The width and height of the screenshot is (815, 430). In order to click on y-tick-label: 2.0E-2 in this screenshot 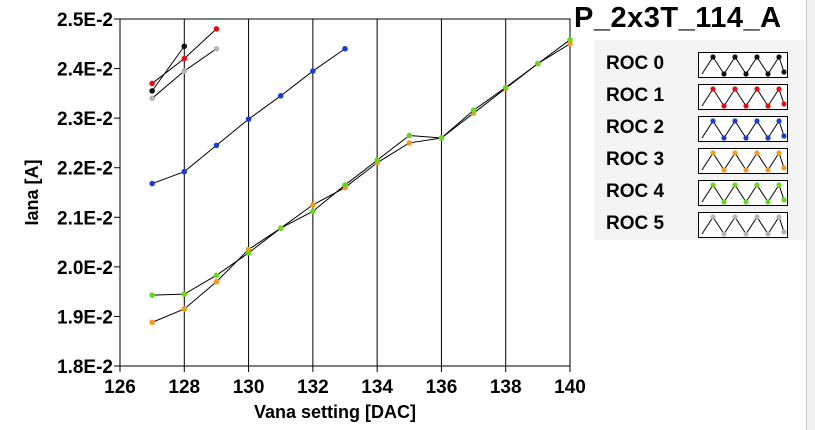, I will do `click(85, 268)`.